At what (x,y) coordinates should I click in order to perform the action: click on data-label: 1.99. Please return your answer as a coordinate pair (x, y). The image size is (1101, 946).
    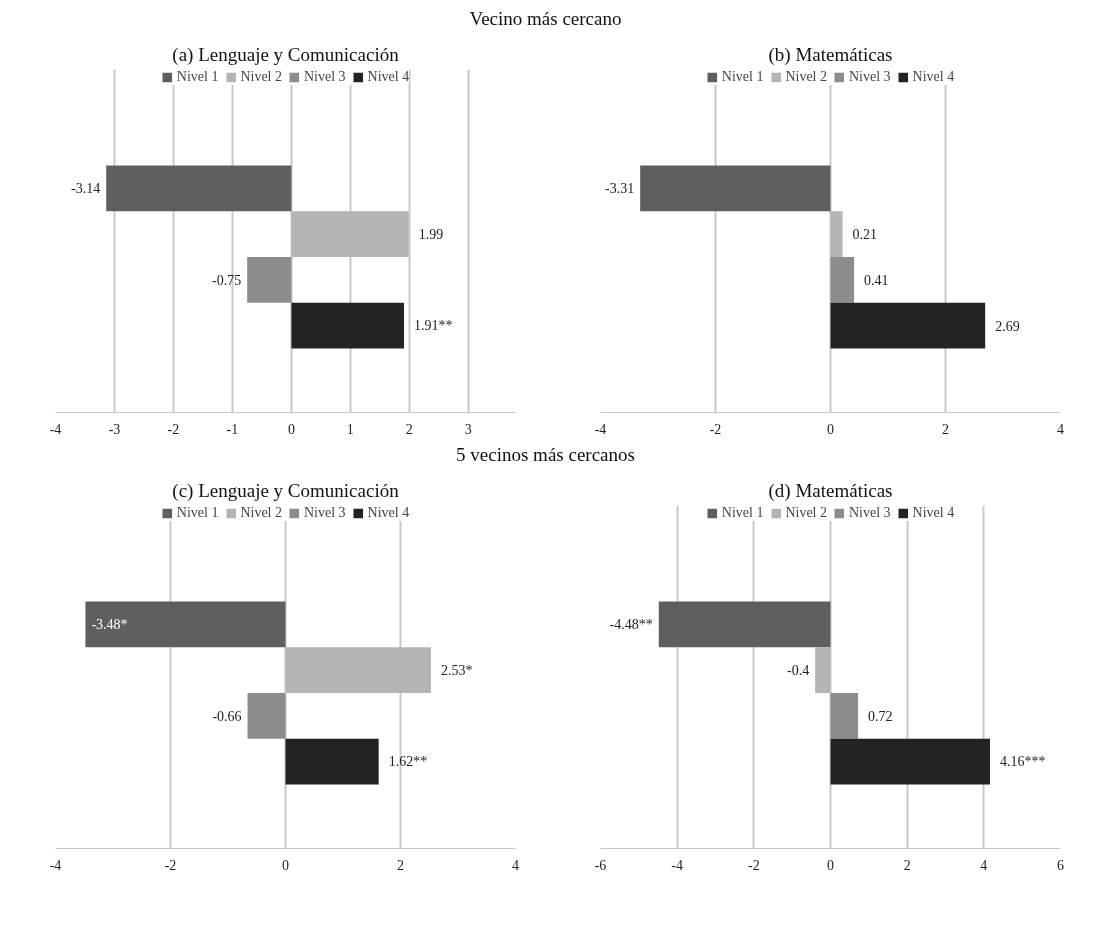
    Looking at the image, I should click on (431, 235).